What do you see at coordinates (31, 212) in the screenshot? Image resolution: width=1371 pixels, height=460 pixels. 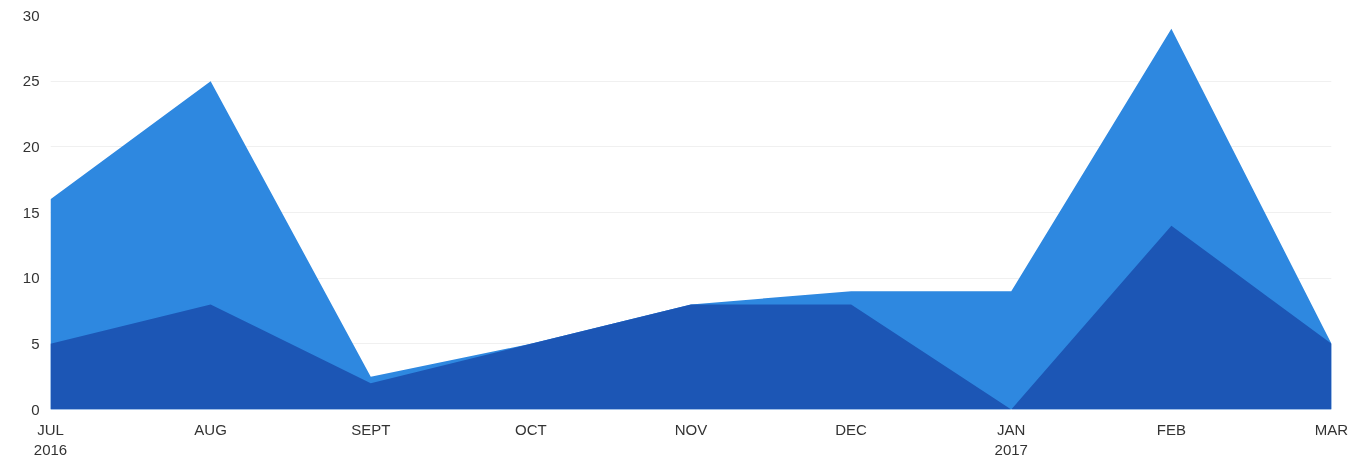 I see `y-tick-label: 15` at bounding box center [31, 212].